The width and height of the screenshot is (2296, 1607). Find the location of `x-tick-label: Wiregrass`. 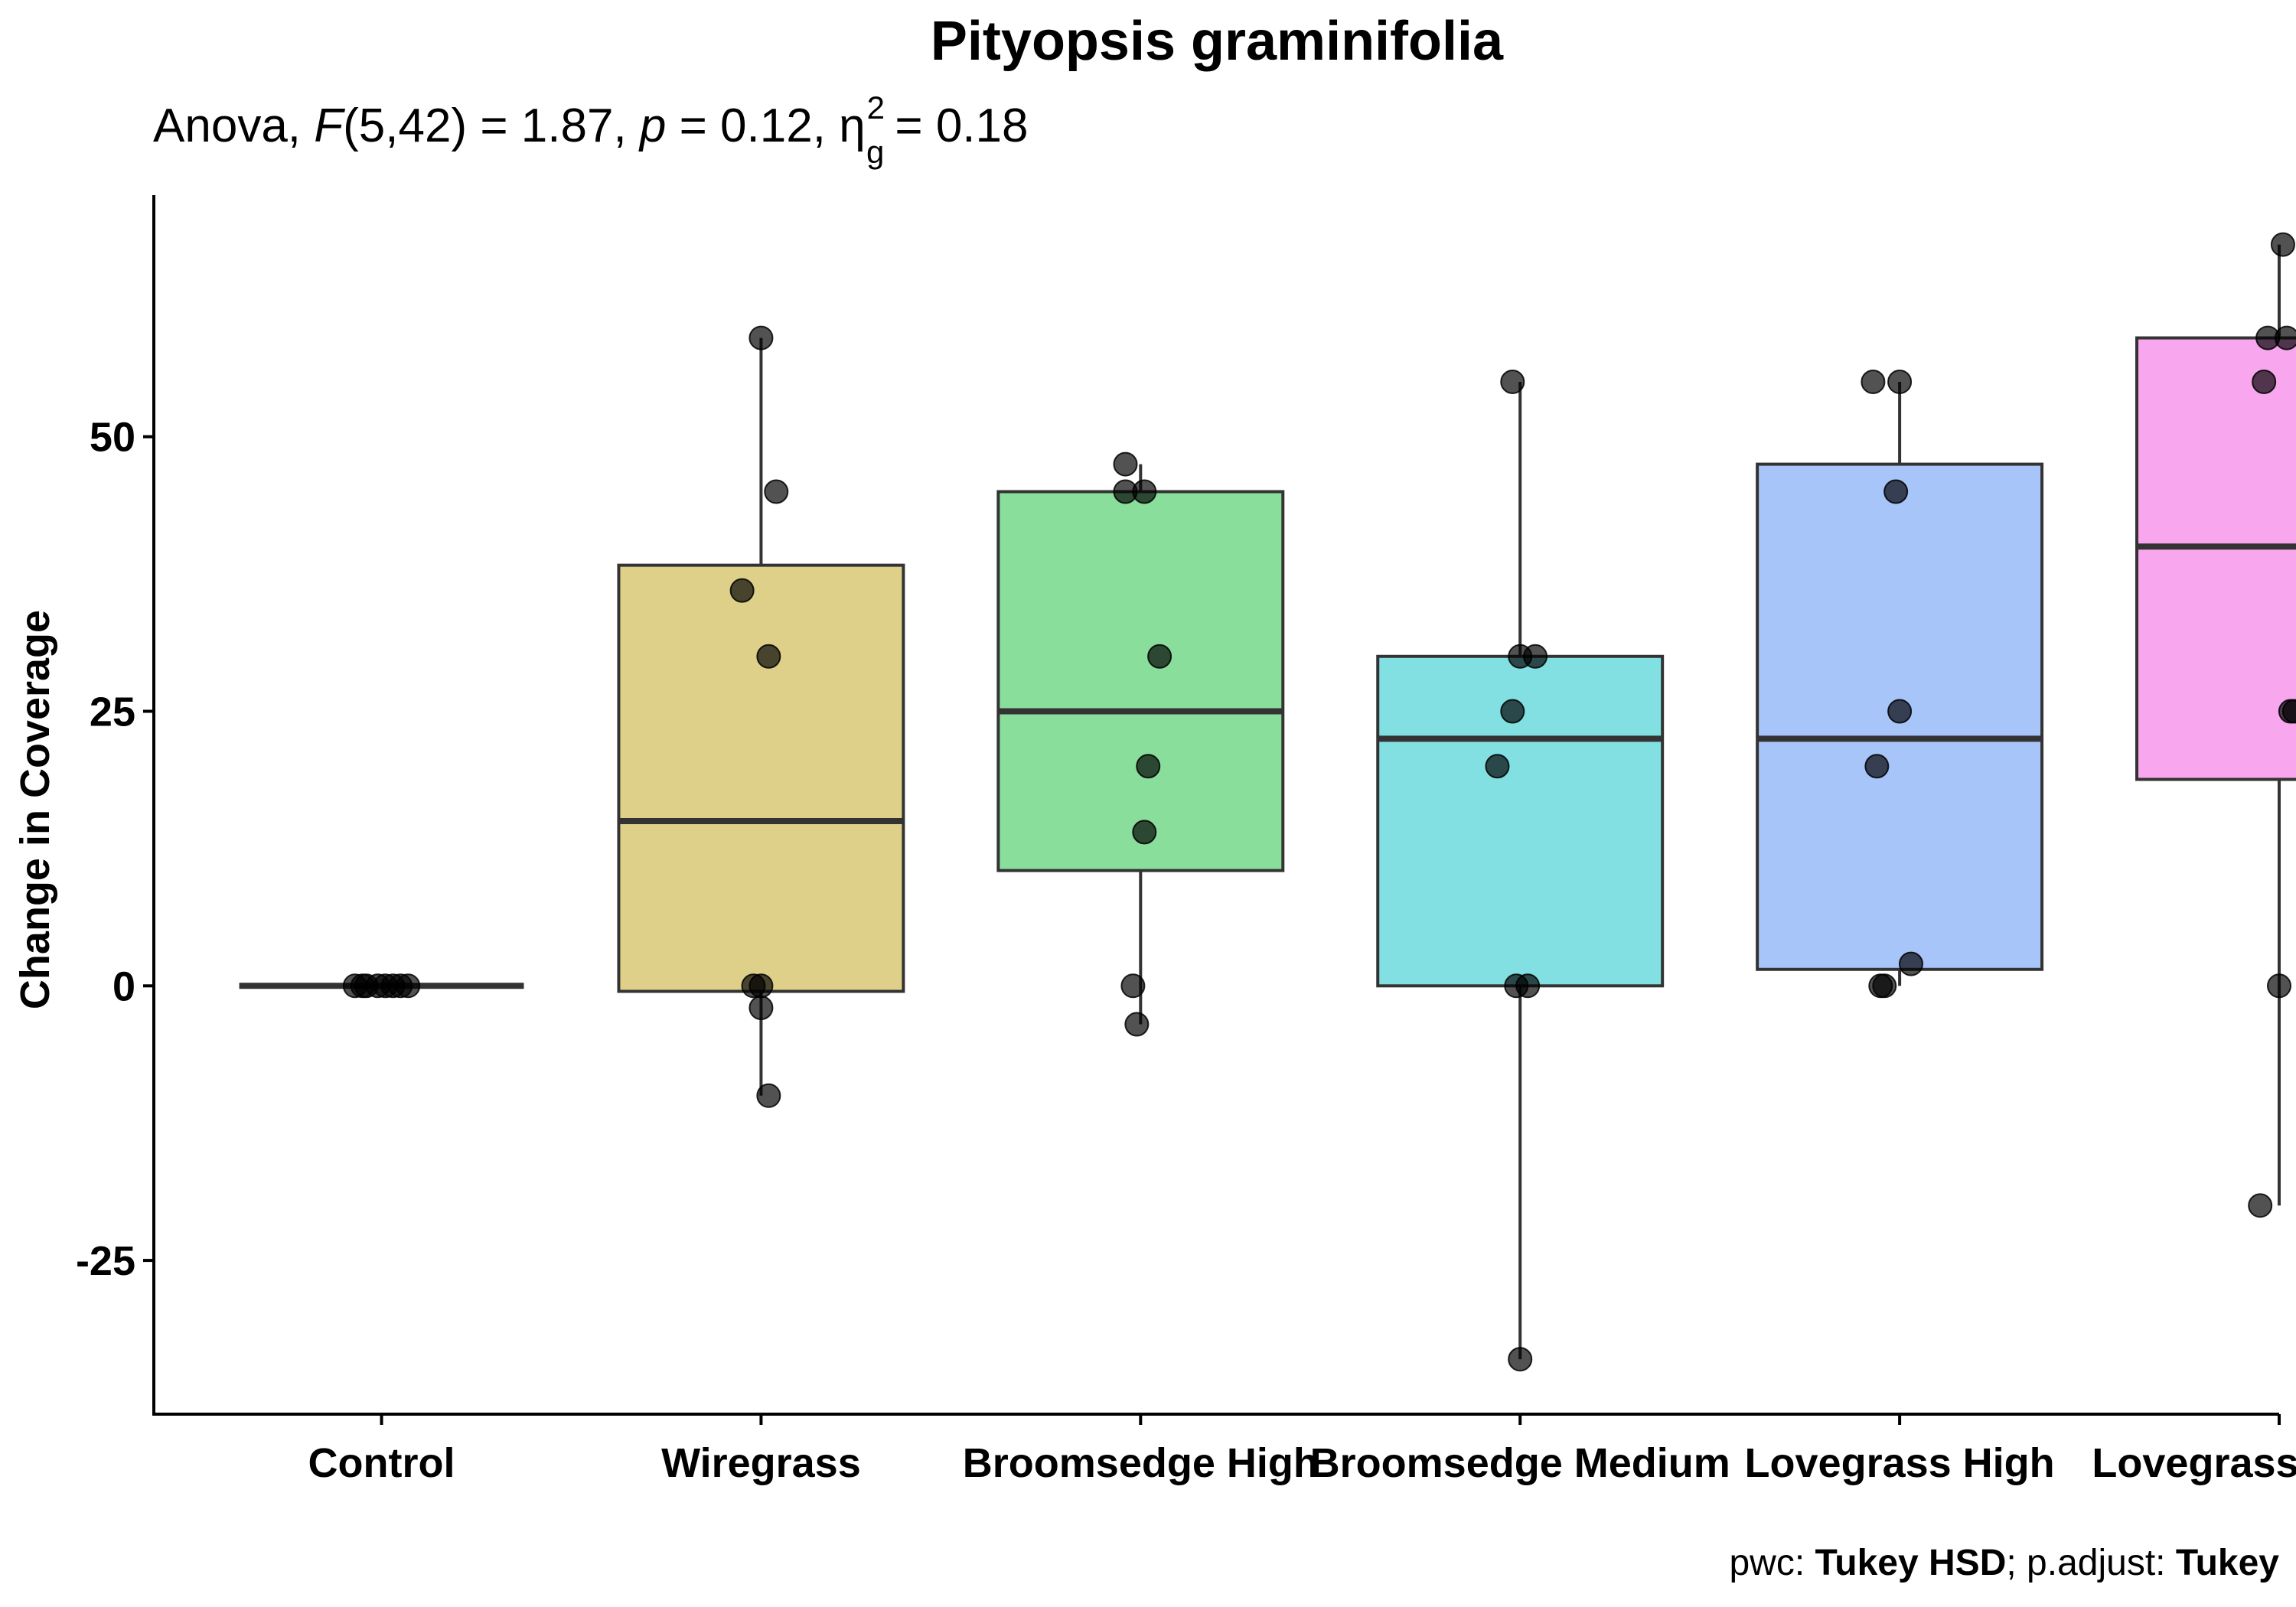

x-tick-label: Wiregrass is located at coordinates (761, 1463).